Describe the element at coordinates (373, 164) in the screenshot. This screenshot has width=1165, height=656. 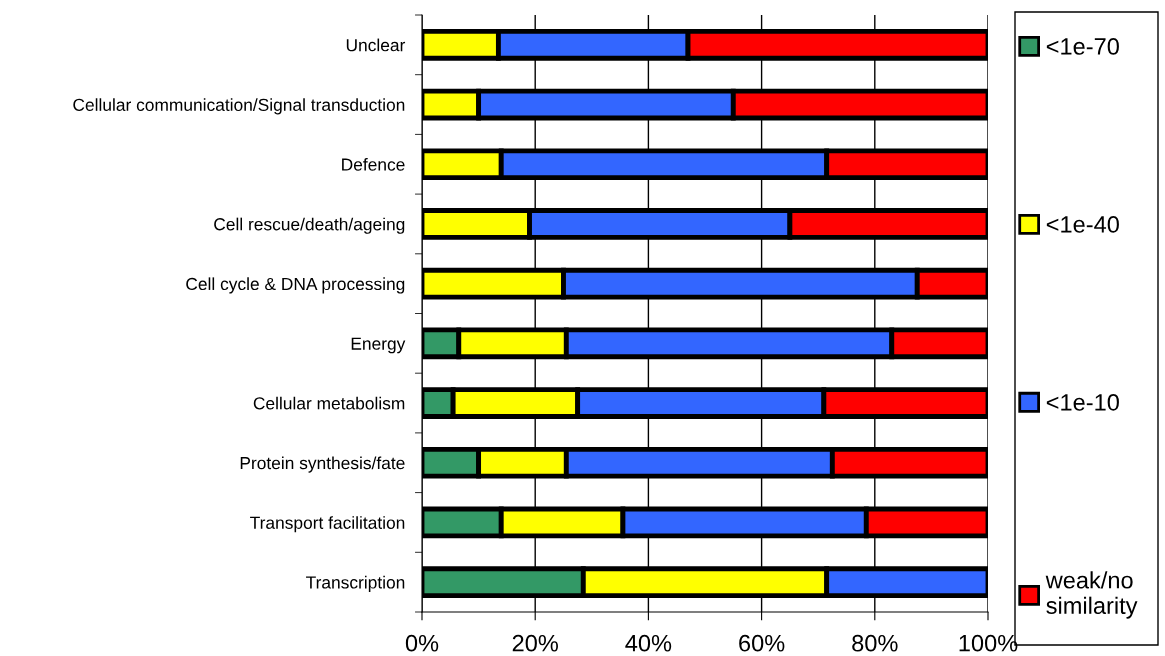
I see `y-tick-label: Defence` at that location.